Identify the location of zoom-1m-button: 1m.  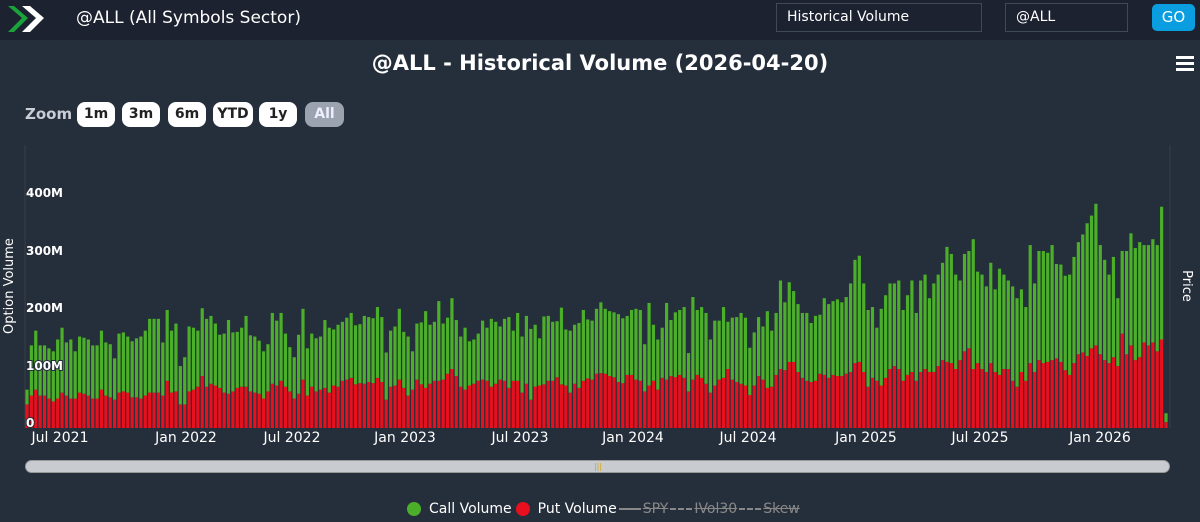
(96, 114).